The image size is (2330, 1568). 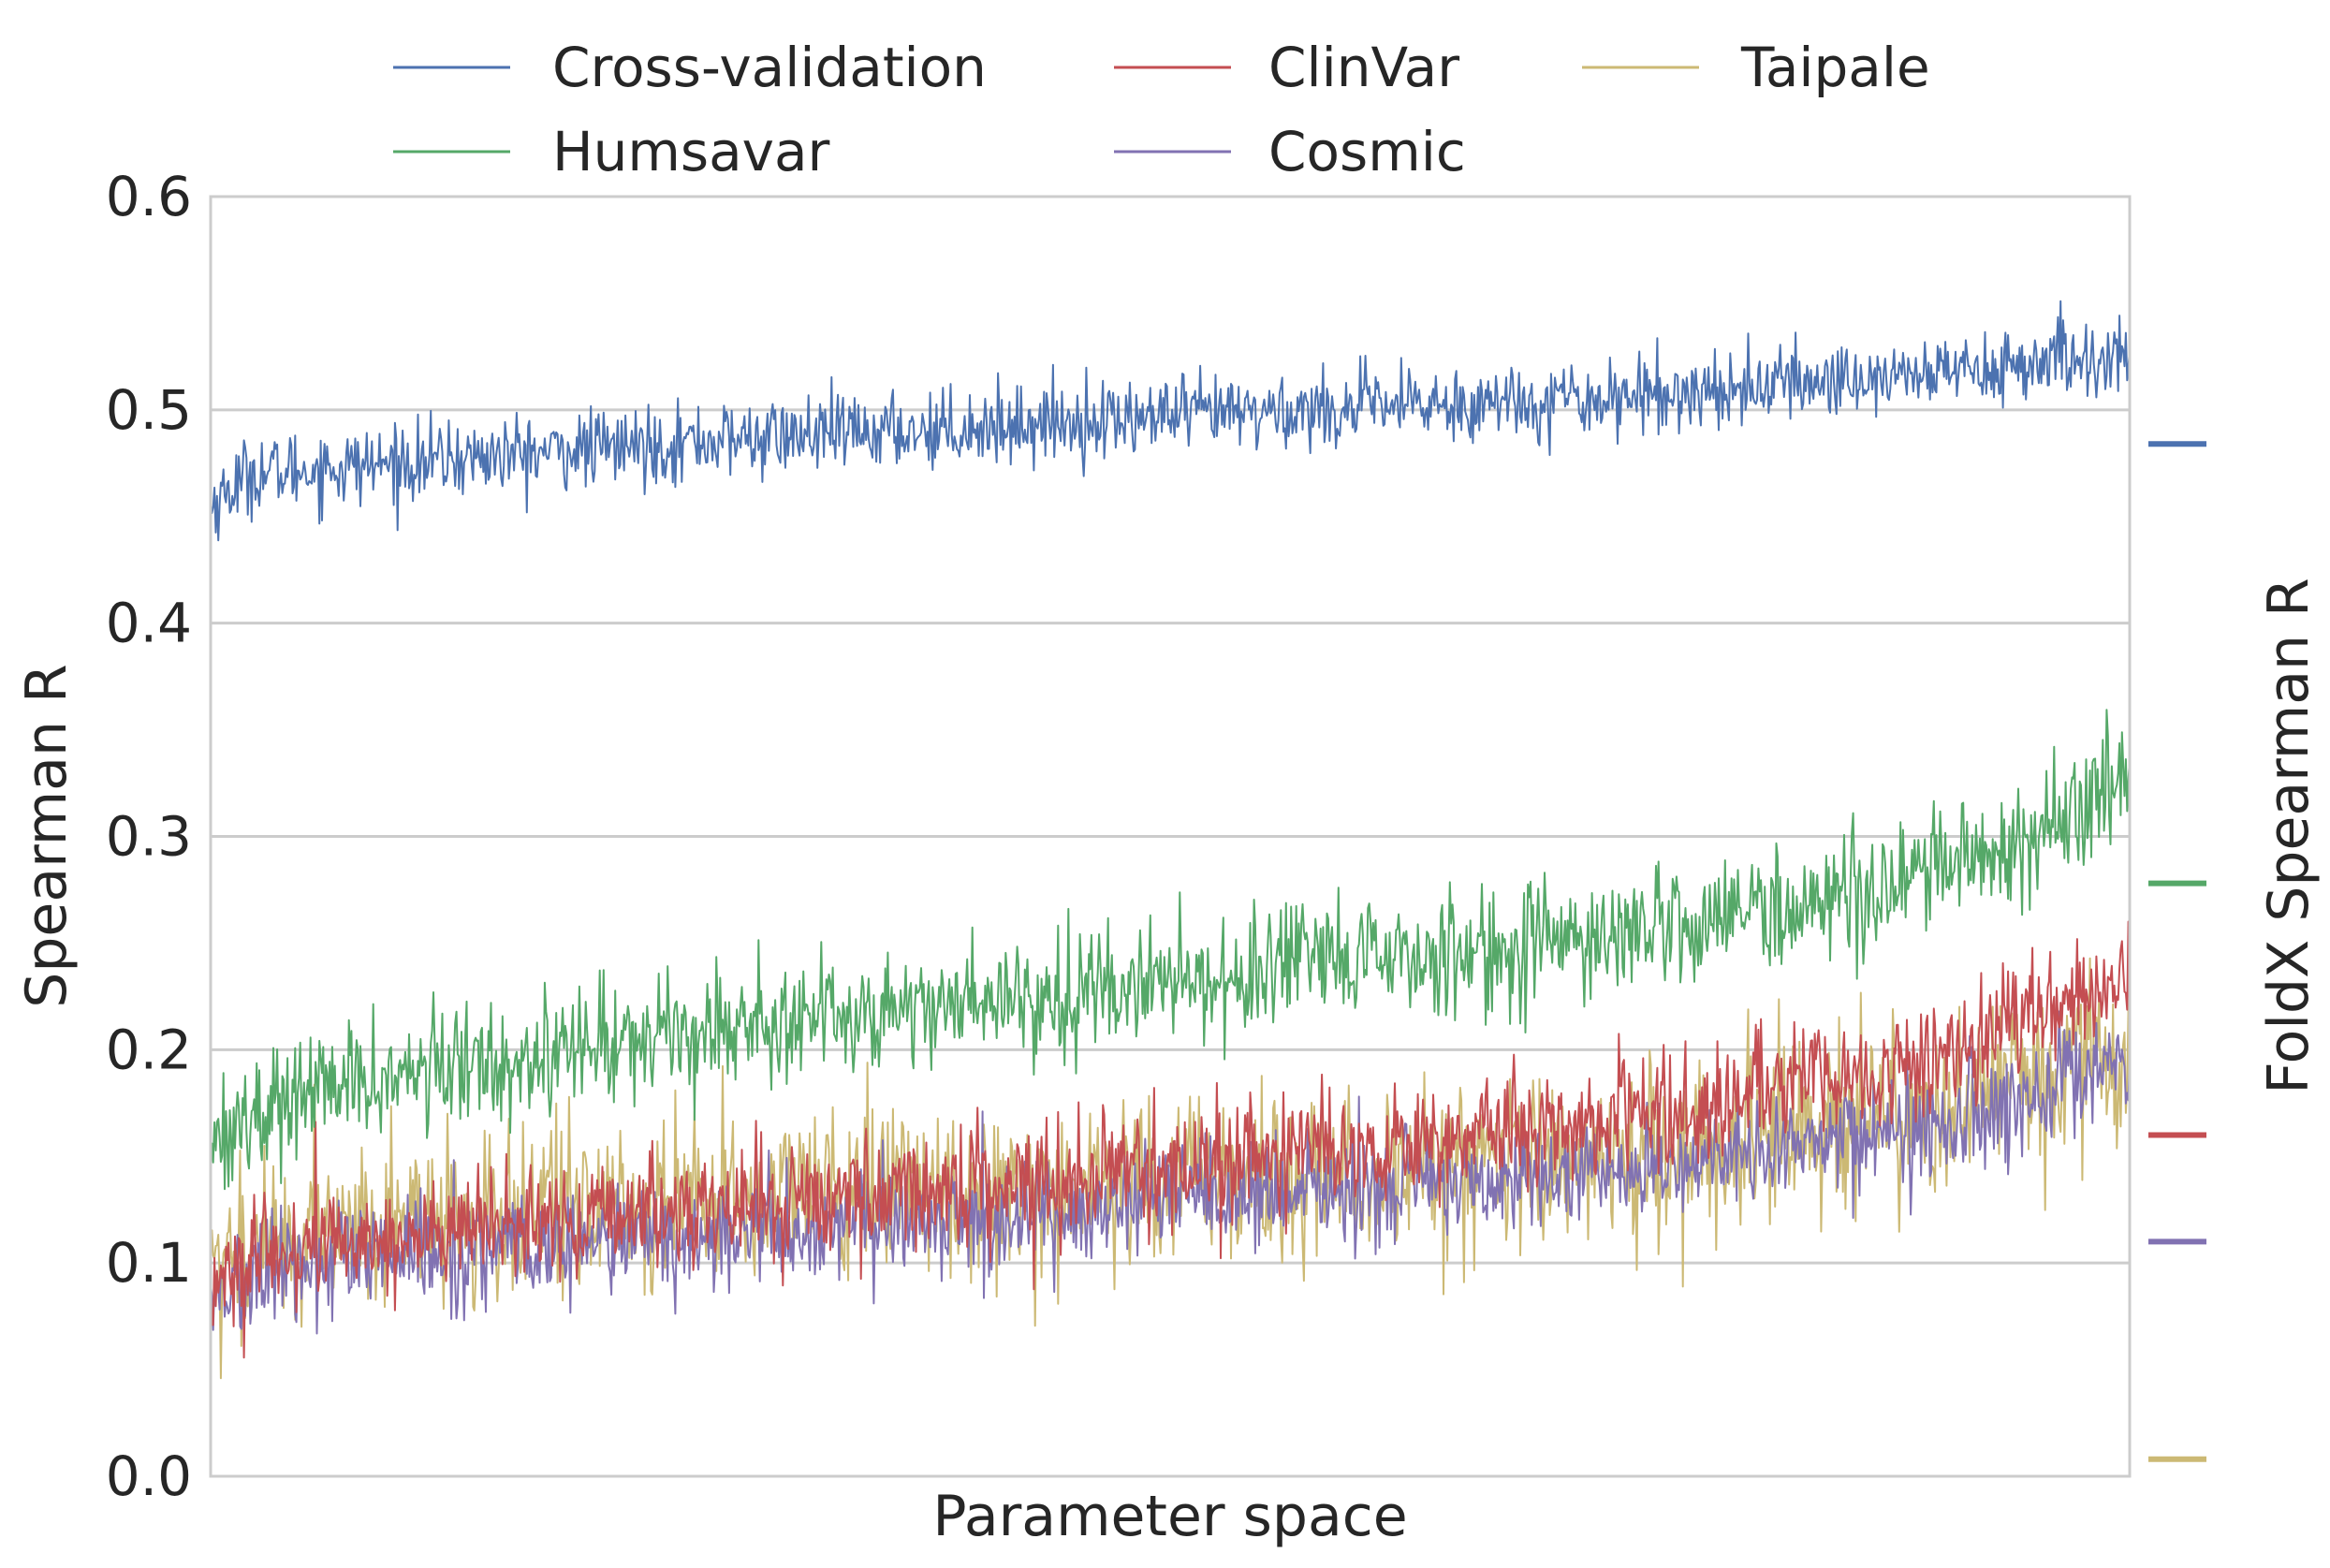 I want to click on legend-label: Cross-validation, so click(x=769, y=68).